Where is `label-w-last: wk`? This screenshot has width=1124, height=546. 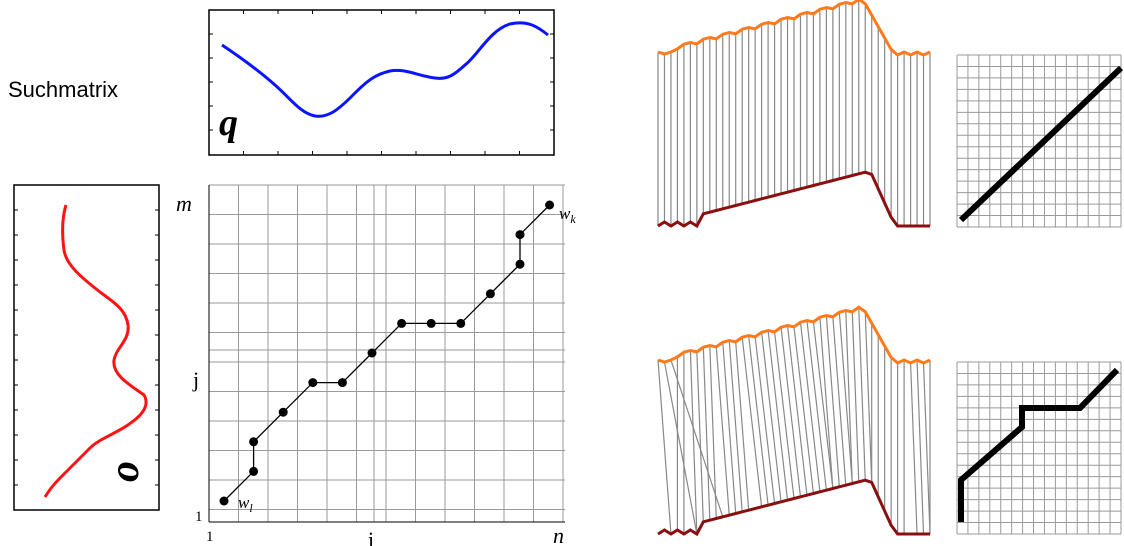
label-w-last: wk is located at coordinates (567, 215).